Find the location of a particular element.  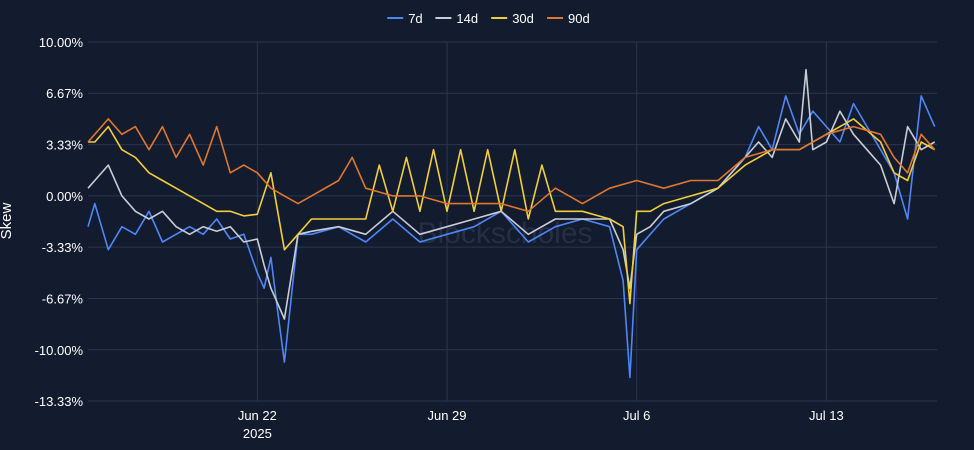

x-axis-ticks: Jun 22 2025 Jun 29 Jul 6 Jul 13 is located at coordinates (541, 424).